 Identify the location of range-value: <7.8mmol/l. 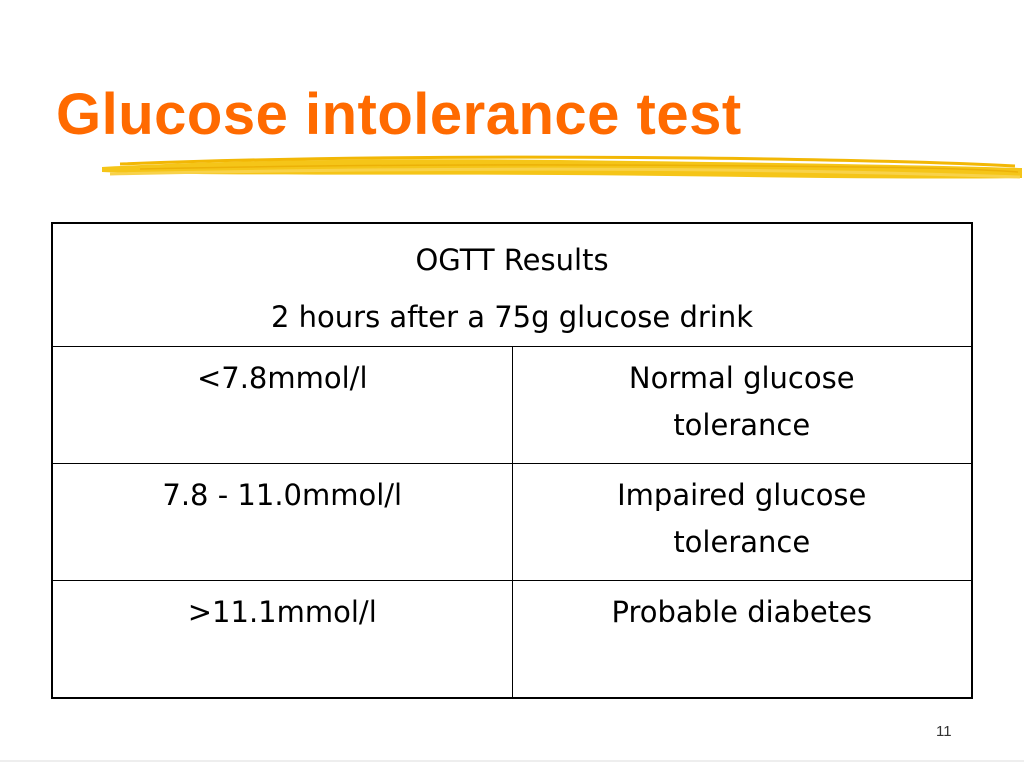
(282, 378).